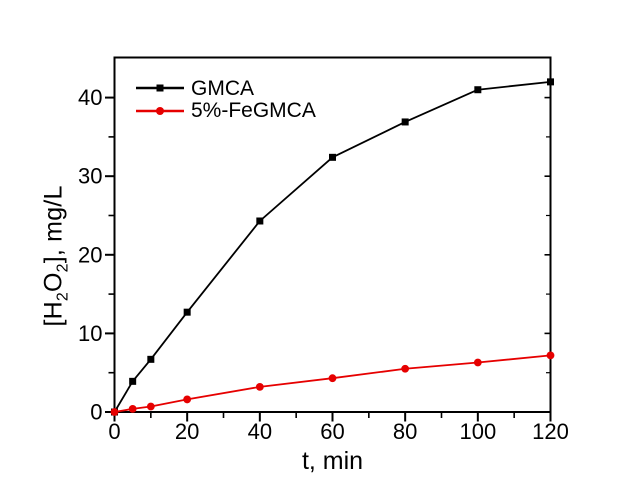 This screenshot has width=639, height=493. I want to click on legend: GMCA 5%-FeGMCA, so click(225, 99).